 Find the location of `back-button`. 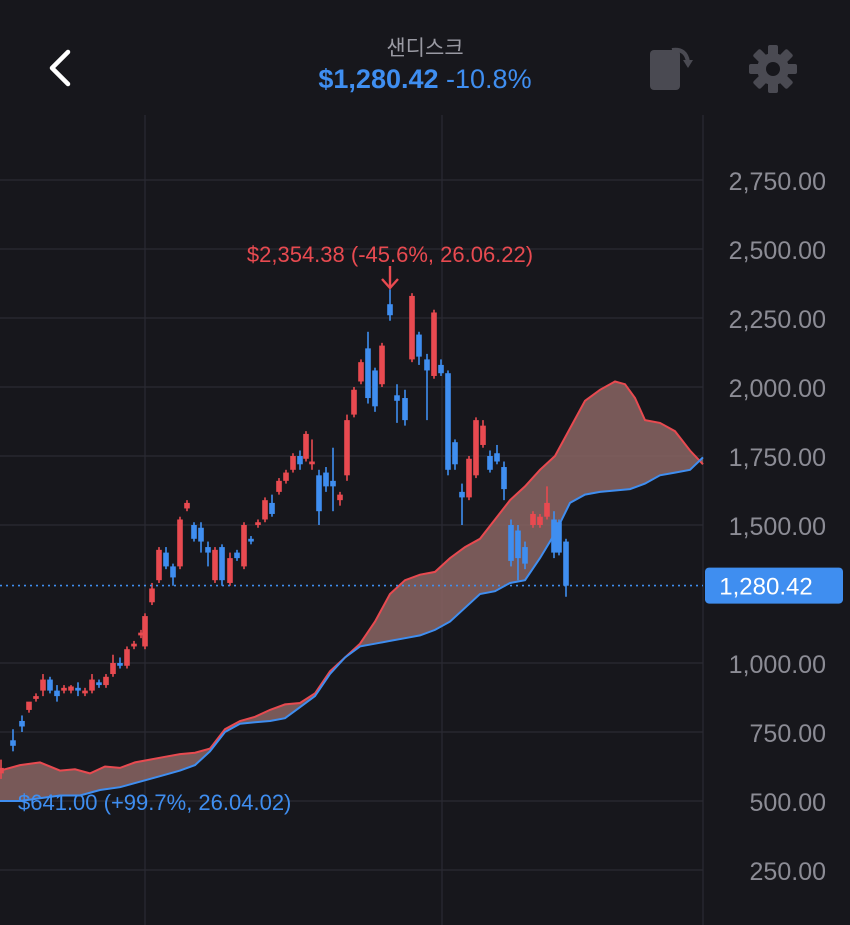

back-button is located at coordinates (62, 68).